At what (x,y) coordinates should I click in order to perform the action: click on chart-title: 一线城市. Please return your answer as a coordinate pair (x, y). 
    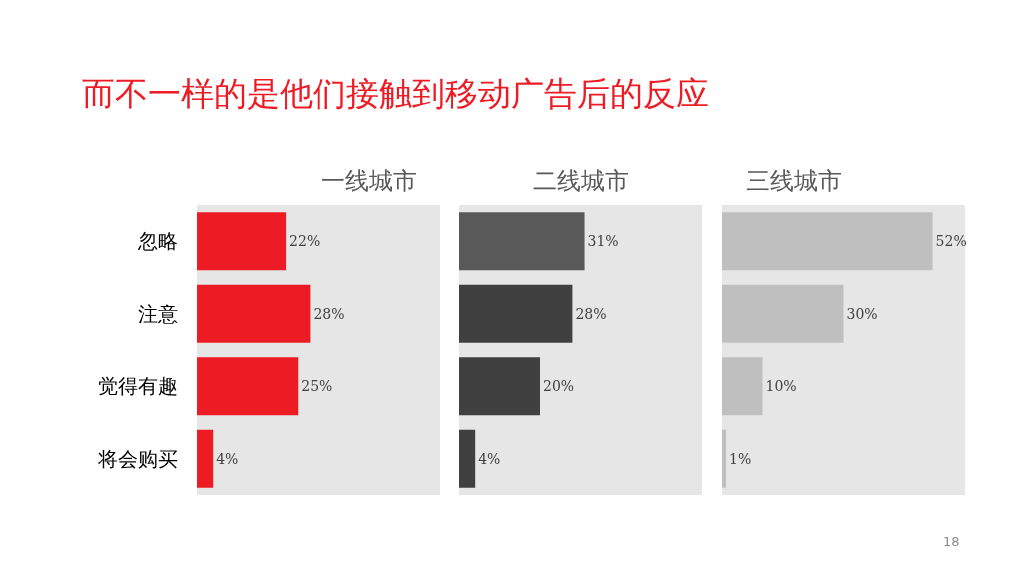
    Looking at the image, I should click on (369, 181).